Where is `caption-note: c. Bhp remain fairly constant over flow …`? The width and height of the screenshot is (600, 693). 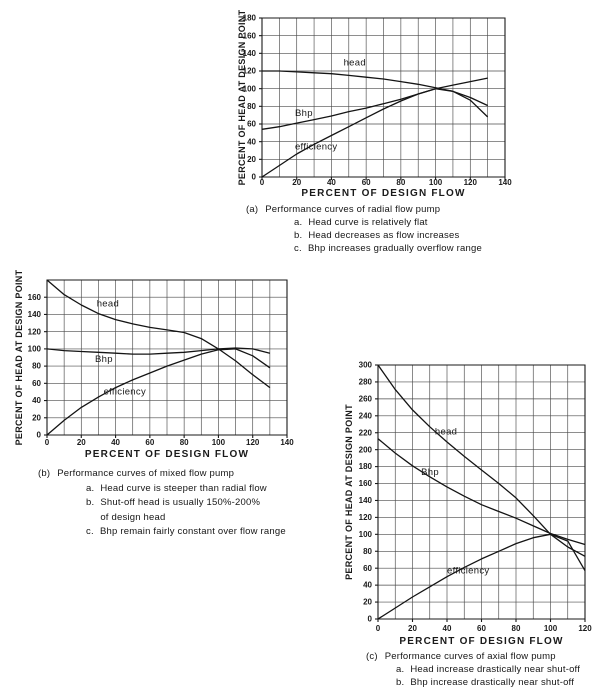
caption-note: c. Bhp remain fairly constant over flow … is located at coordinates (208, 532).